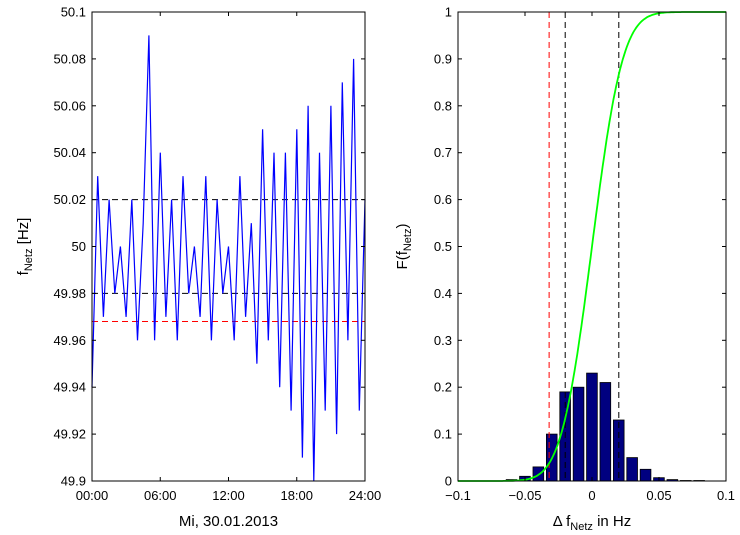 The height and width of the screenshot is (535, 740). What do you see at coordinates (296, 495) in the screenshot?
I see `left-x-tick-label: 18:00` at bounding box center [296, 495].